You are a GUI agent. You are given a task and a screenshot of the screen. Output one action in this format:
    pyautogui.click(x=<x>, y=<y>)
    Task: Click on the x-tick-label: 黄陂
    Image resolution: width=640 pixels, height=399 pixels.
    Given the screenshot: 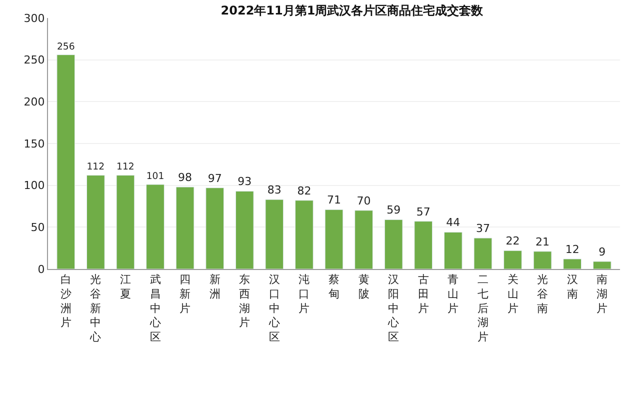 What is the action you would take?
    pyautogui.click(x=364, y=286)
    